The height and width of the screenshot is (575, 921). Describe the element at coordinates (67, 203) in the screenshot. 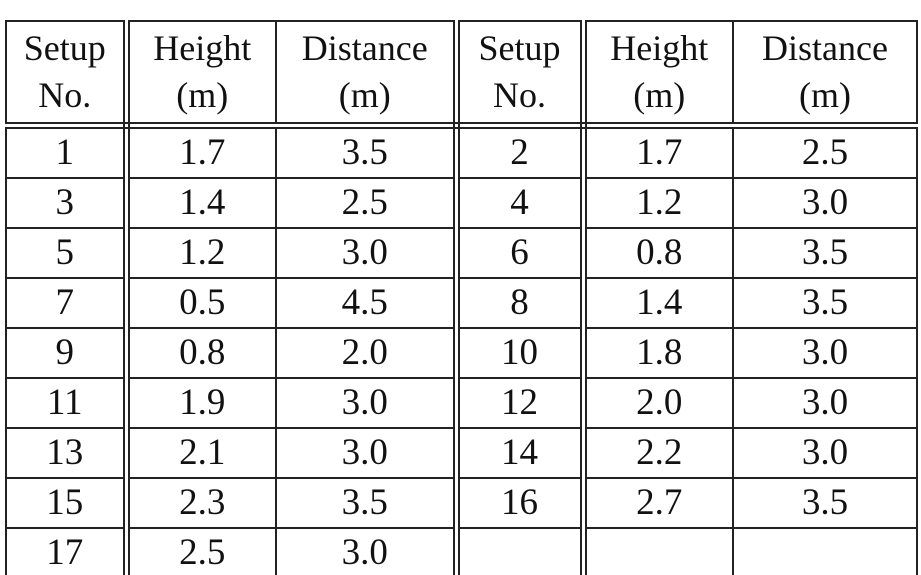

I see `cell-setup-no: 3` at that location.